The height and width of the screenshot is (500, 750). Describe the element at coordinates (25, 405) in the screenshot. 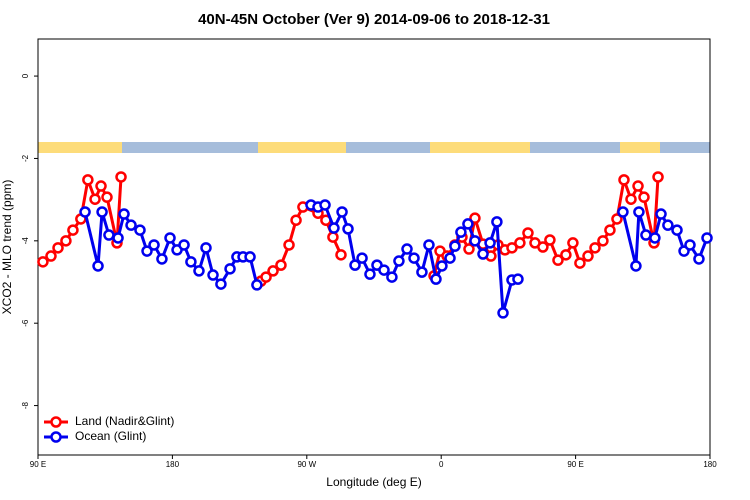

I see `y-tick-label: -8` at that location.